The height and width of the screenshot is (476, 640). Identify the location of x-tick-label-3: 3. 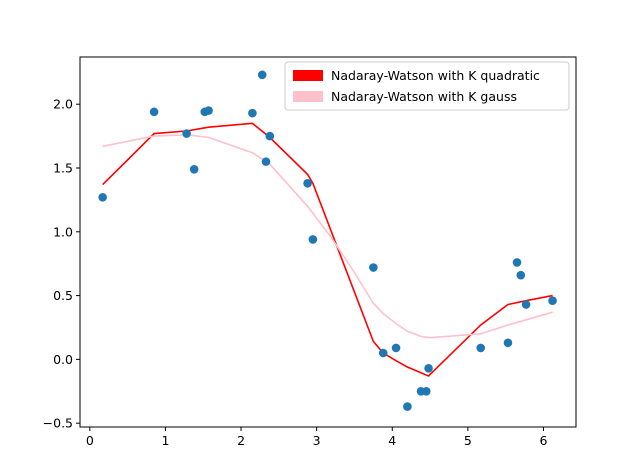
(317, 440).